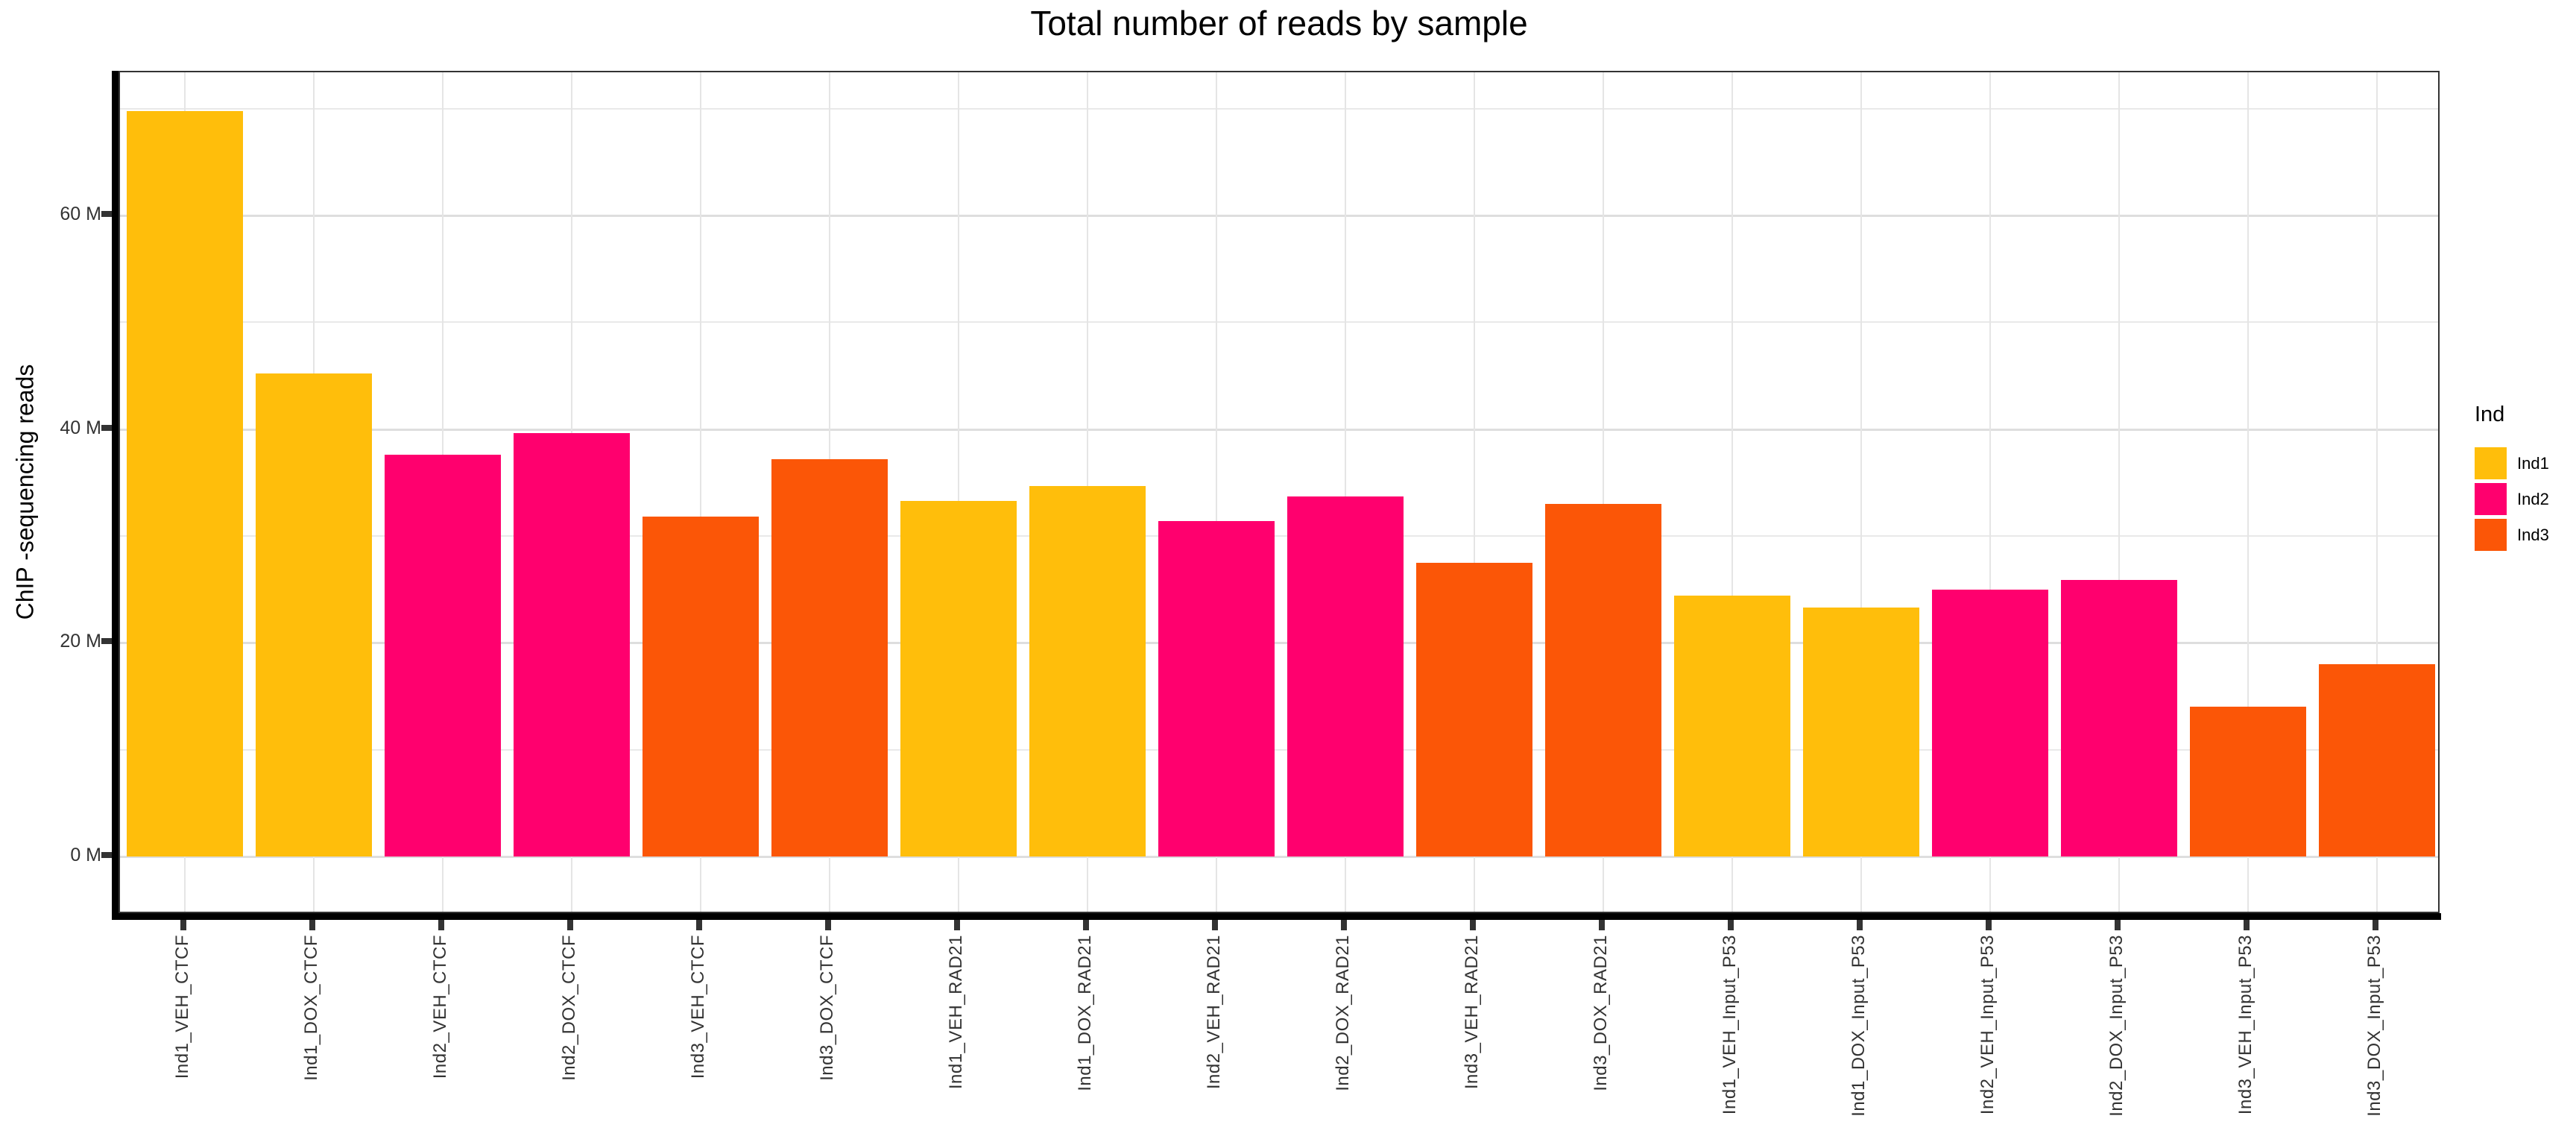 The width and height of the screenshot is (2576, 1145). Describe the element at coordinates (2533, 499) in the screenshot. I see `legend-label-Ind2: Ind2` at that location.